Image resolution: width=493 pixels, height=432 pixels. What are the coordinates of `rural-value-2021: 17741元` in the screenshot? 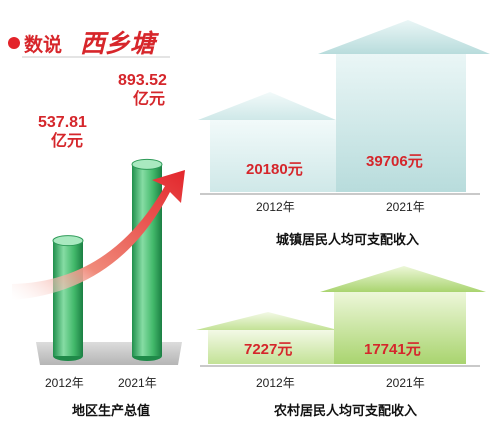 It's located at (392, 349).